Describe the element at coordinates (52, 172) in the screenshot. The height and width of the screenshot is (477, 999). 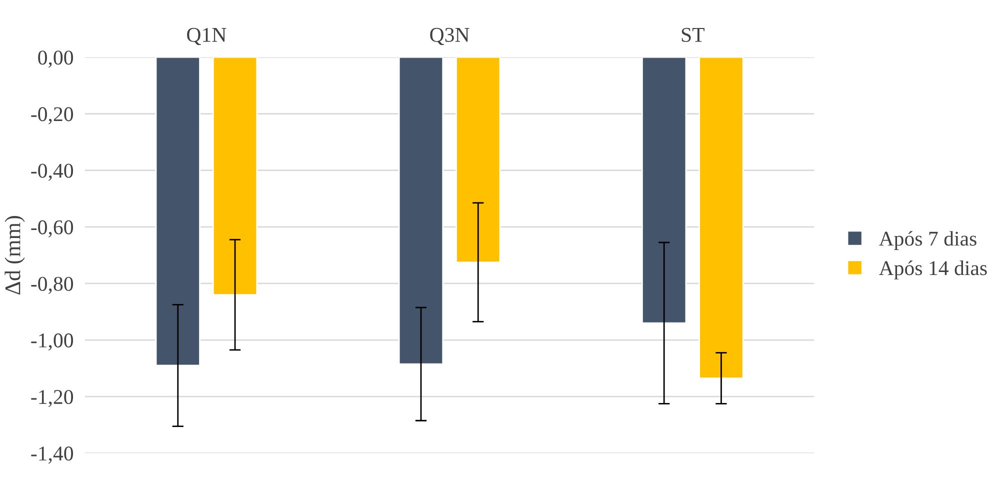
I see `y-tick-label: -0,40` at that location.